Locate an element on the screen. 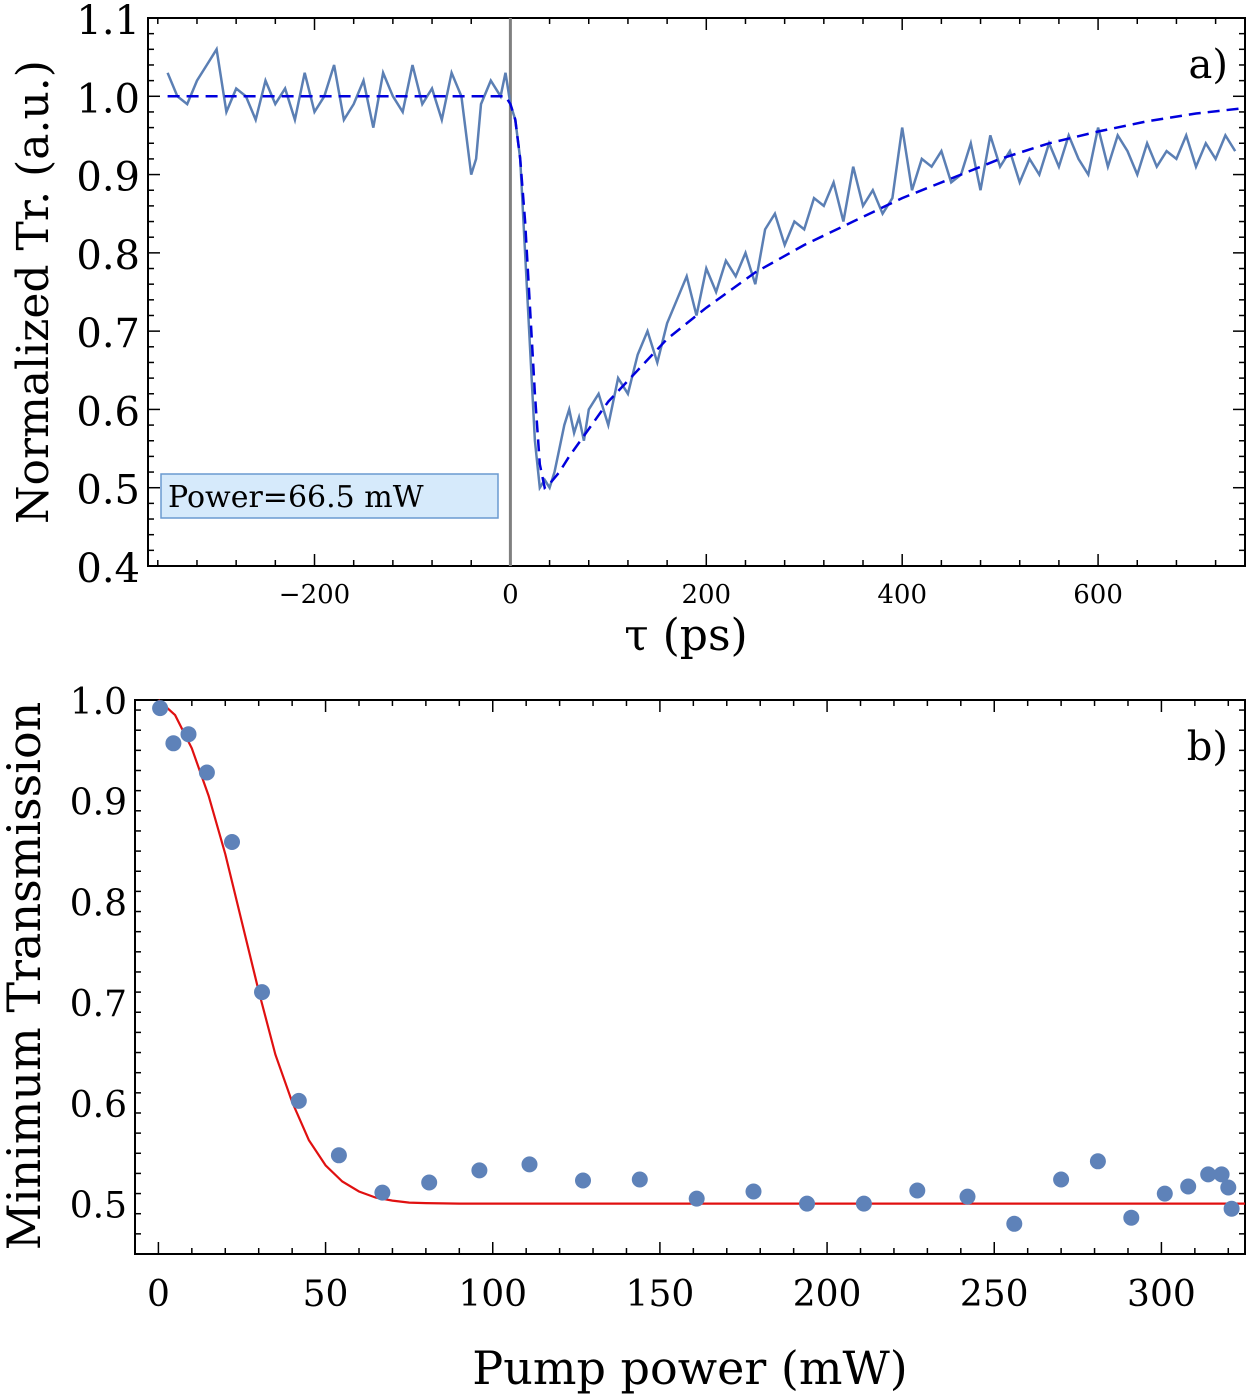 This screenshot has height=1400, width=1248. panel-b-x-tick-label: 250 is located at coordinates (994, 1294).